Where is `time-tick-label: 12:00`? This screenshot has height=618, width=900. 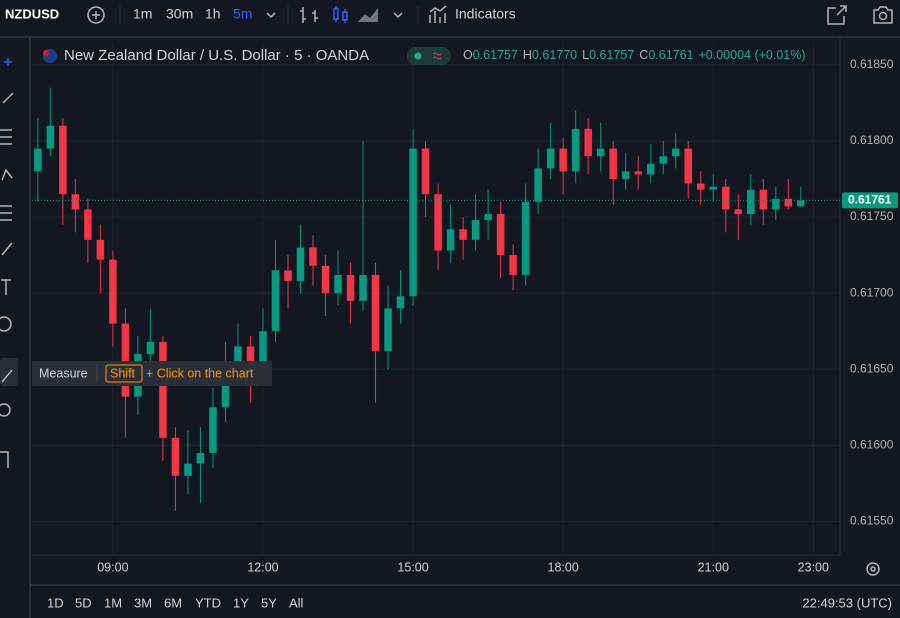 time-tick-label: 12:00 is located at coordinates (262, 567).